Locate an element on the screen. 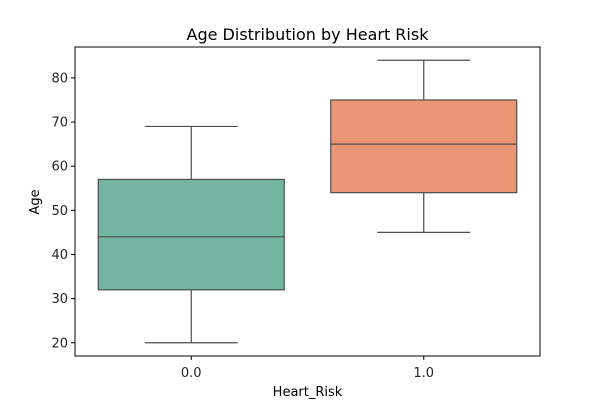 The width and height of the screenshot is (600, 400). y-tick-label: 80 is located at coordinates (59, 78).